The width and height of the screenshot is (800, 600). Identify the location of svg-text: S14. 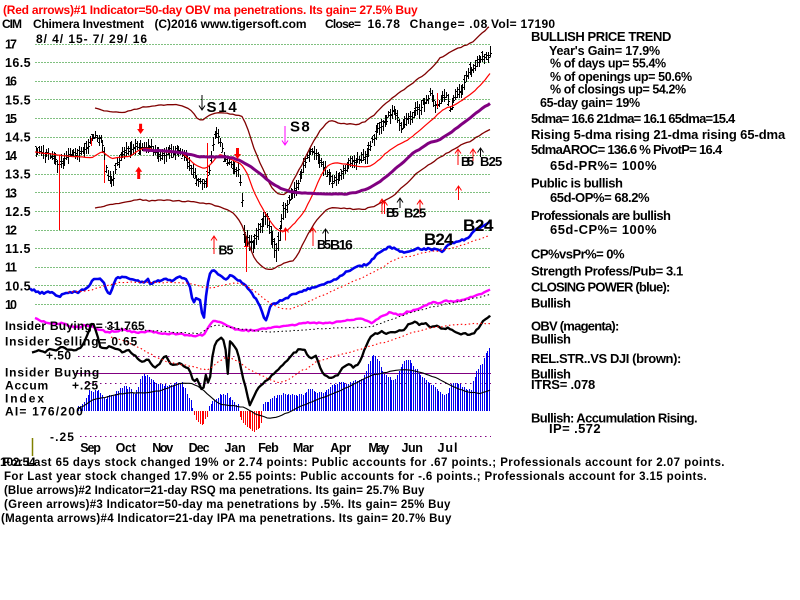
(223, 107).